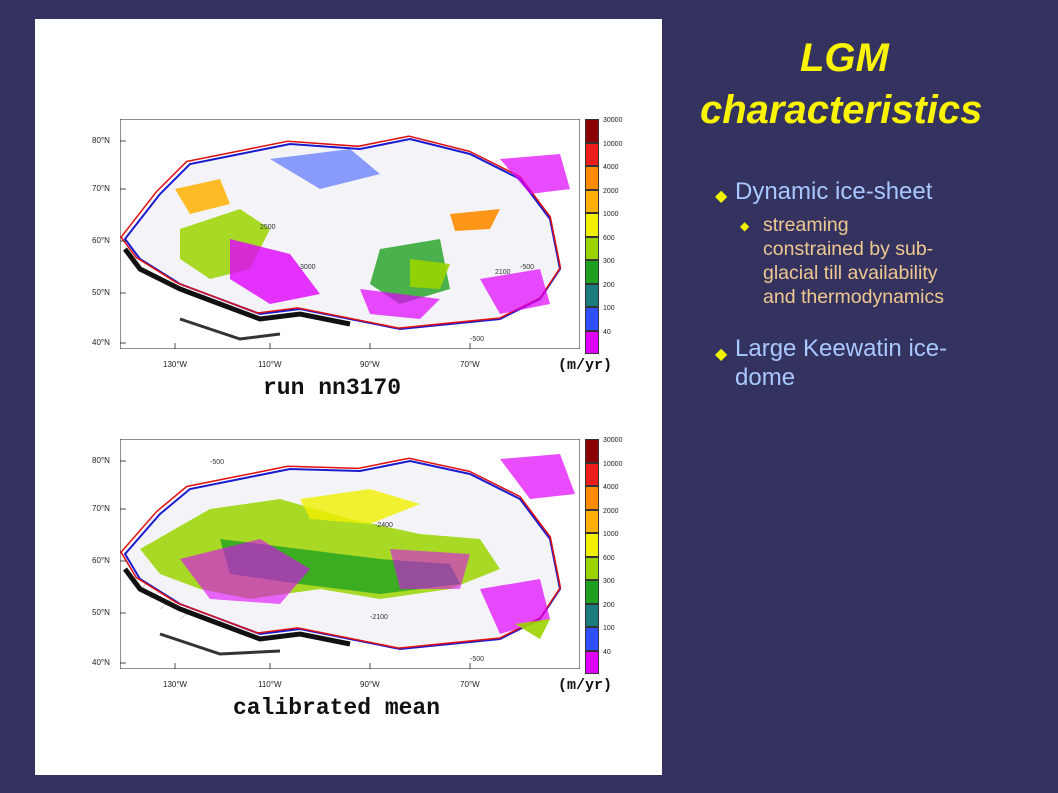  Describe the element at coordinates (848, 249) in the screenshot. I see `sub-bullet-line2: constrained by sub-` at that location.